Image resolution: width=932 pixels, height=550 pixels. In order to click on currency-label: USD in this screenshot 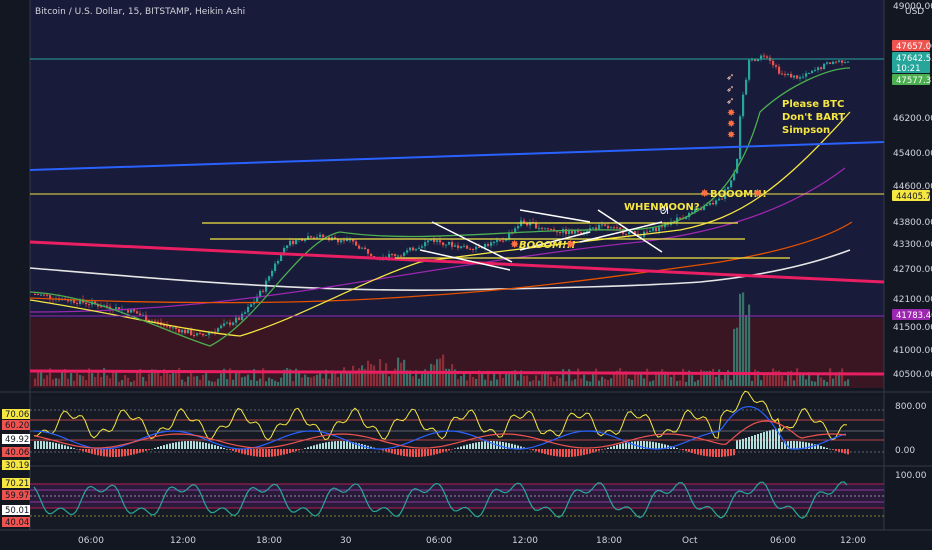, I will do `click(914, 12)`.